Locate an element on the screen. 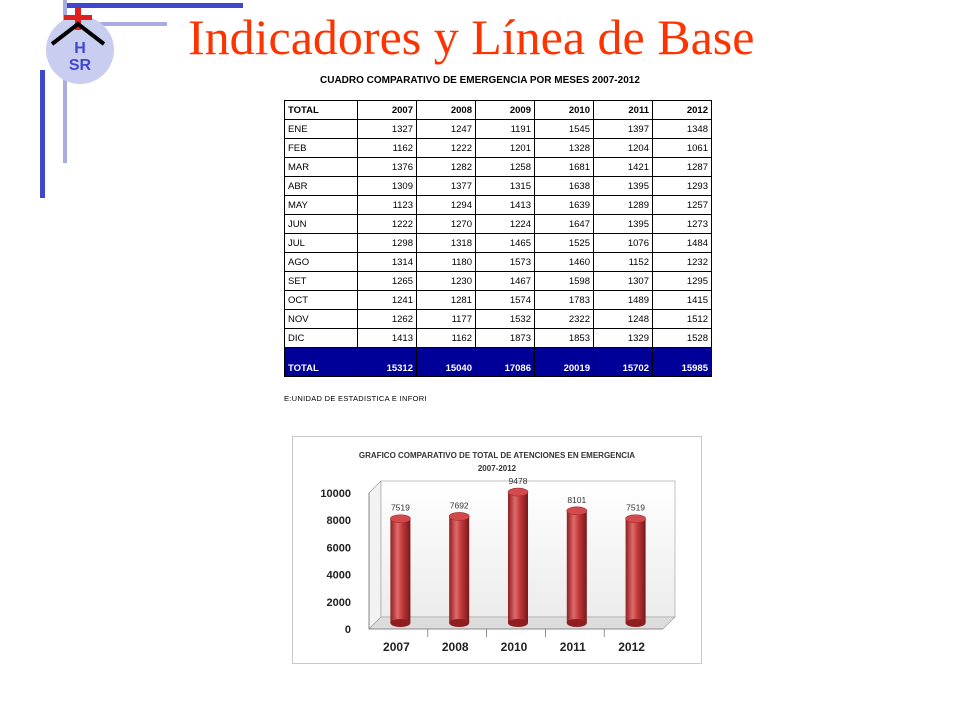 The width and height of the screenshot is (960, 720). value-cell: 1204 is located at coordinates (623, 148).